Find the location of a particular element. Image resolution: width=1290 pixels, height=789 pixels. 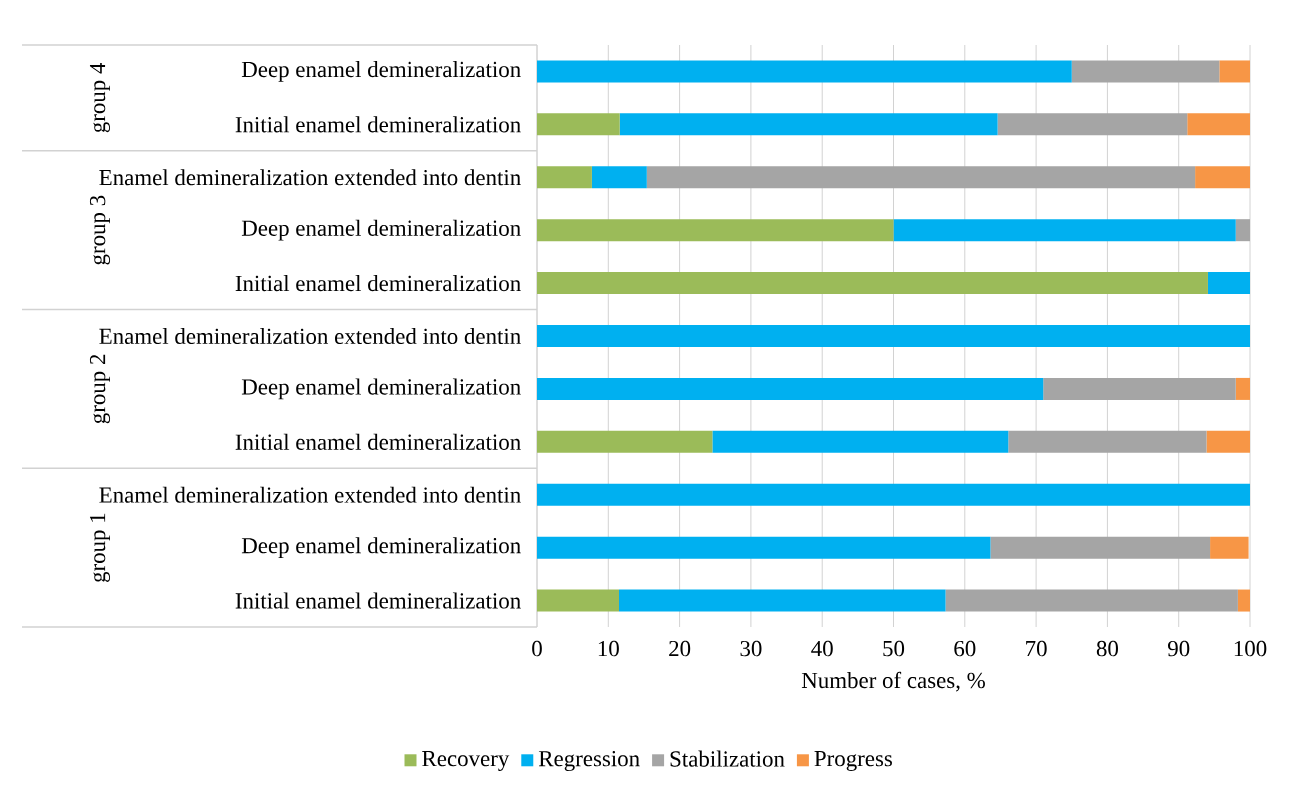

x-tick-label: 60 is located at coordinates (965, 648).